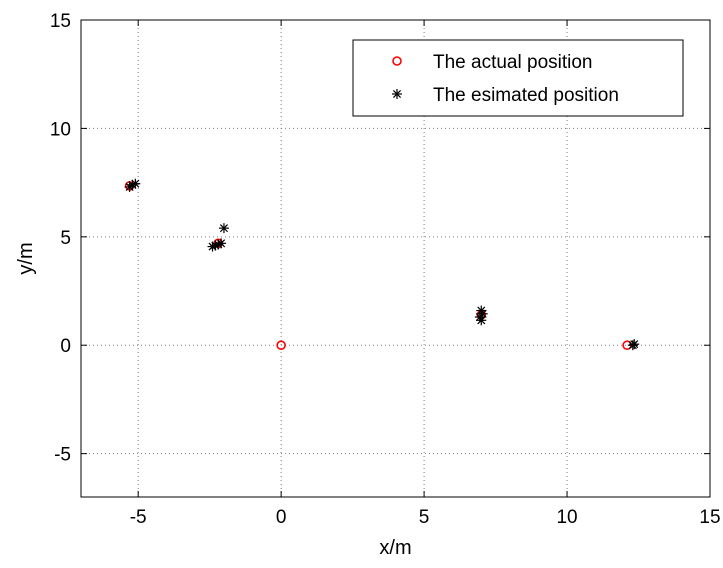 This screenshot has width=723, height=568. I want to click on x-tick-label: -5, so click(138, 517).